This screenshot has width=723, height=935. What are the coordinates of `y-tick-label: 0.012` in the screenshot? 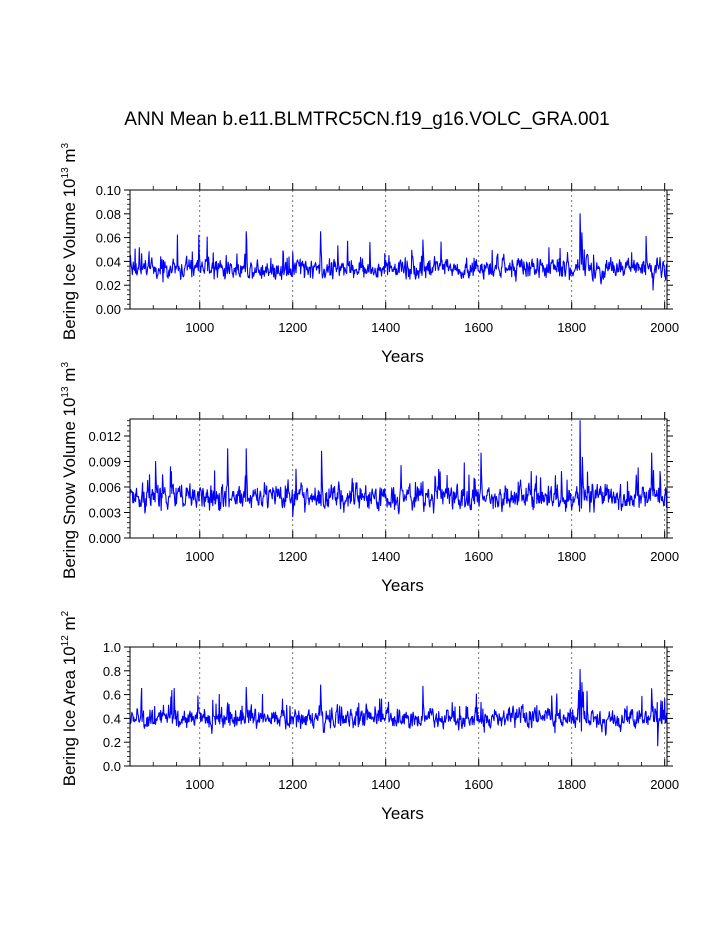 It's located at (104, 436).